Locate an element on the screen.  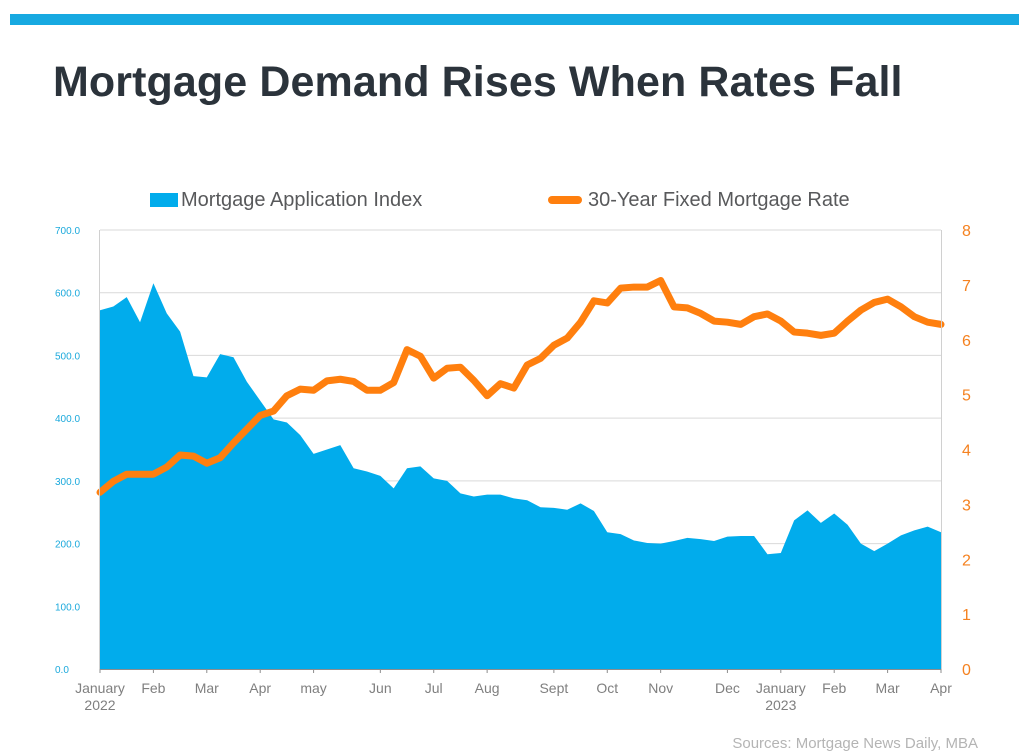
x-tick-label: Aug is located at coordinates (487, 688).